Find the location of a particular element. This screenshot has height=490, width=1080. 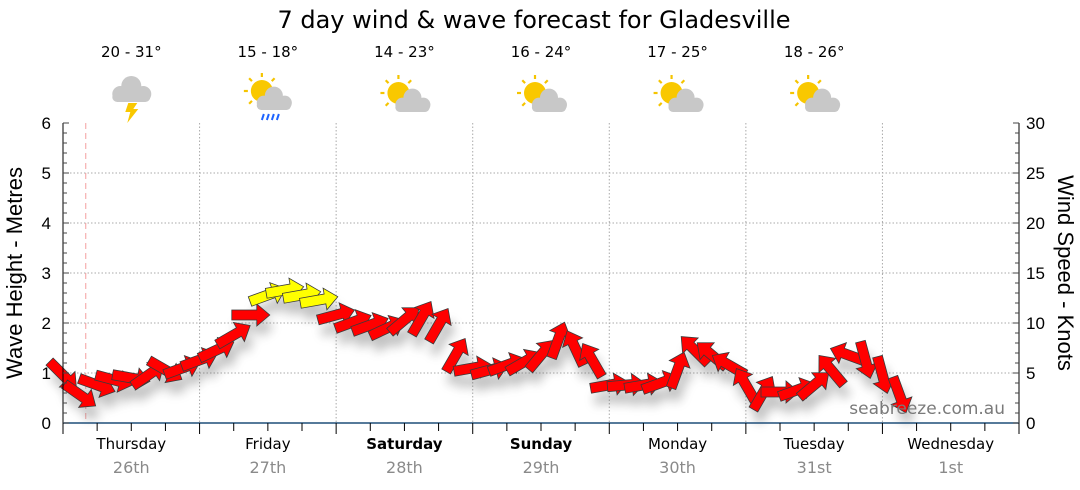

left-tick-label: 6 is located at coordinates (46, 123).